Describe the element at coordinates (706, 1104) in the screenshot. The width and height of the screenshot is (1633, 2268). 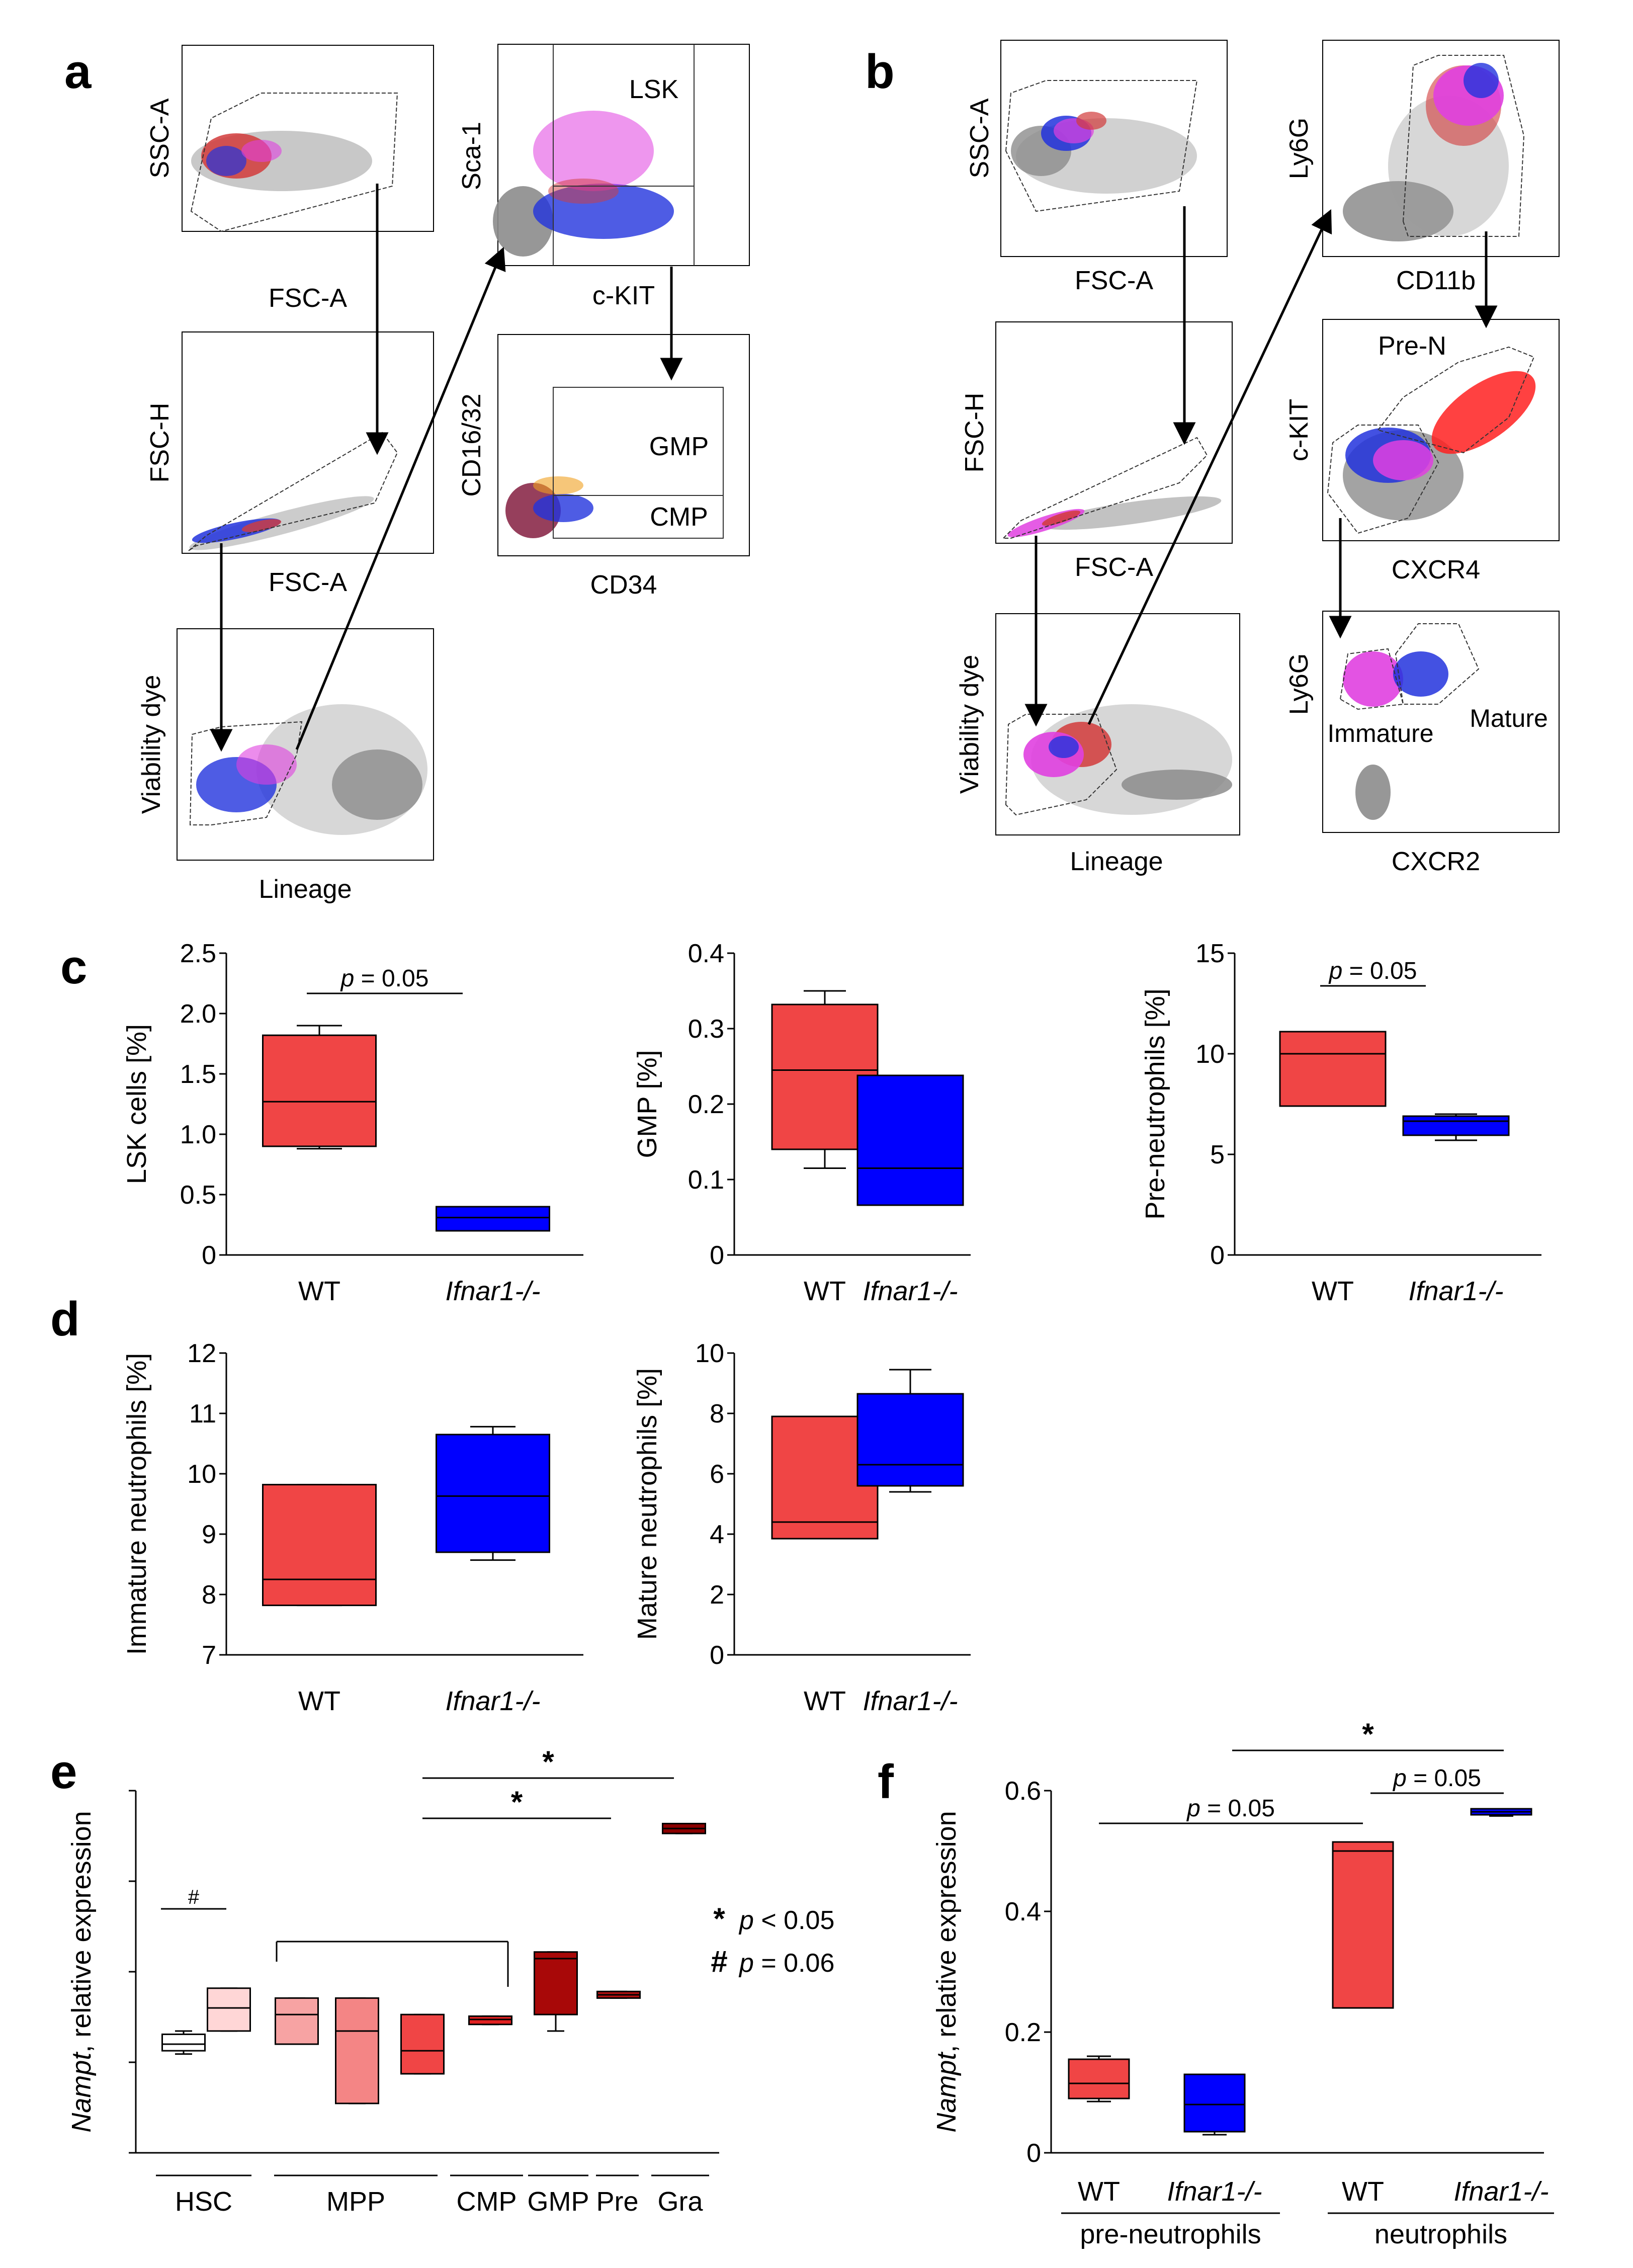
I see `c2-y-tick-label: 0.2` at that location.